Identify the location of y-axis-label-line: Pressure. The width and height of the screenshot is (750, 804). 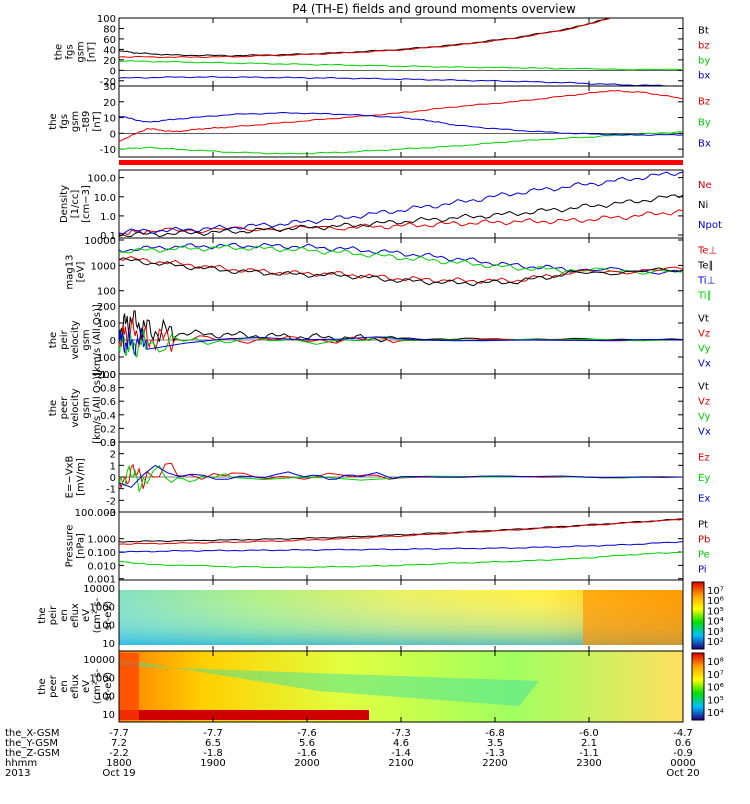
(70, 546).